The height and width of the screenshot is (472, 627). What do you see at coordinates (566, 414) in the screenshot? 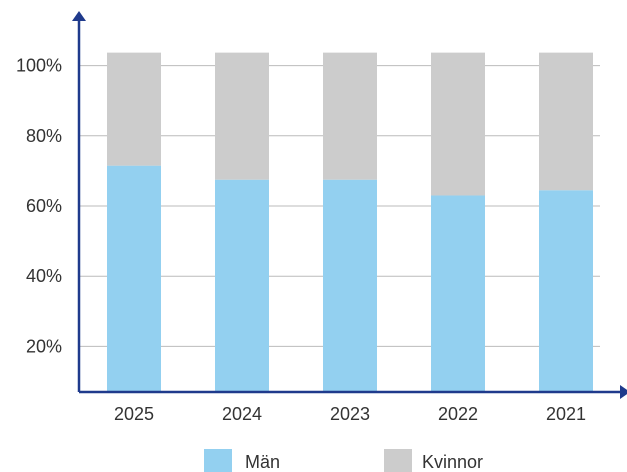
I see `x-tick-label: 2021` at bounding box center [566, 414].